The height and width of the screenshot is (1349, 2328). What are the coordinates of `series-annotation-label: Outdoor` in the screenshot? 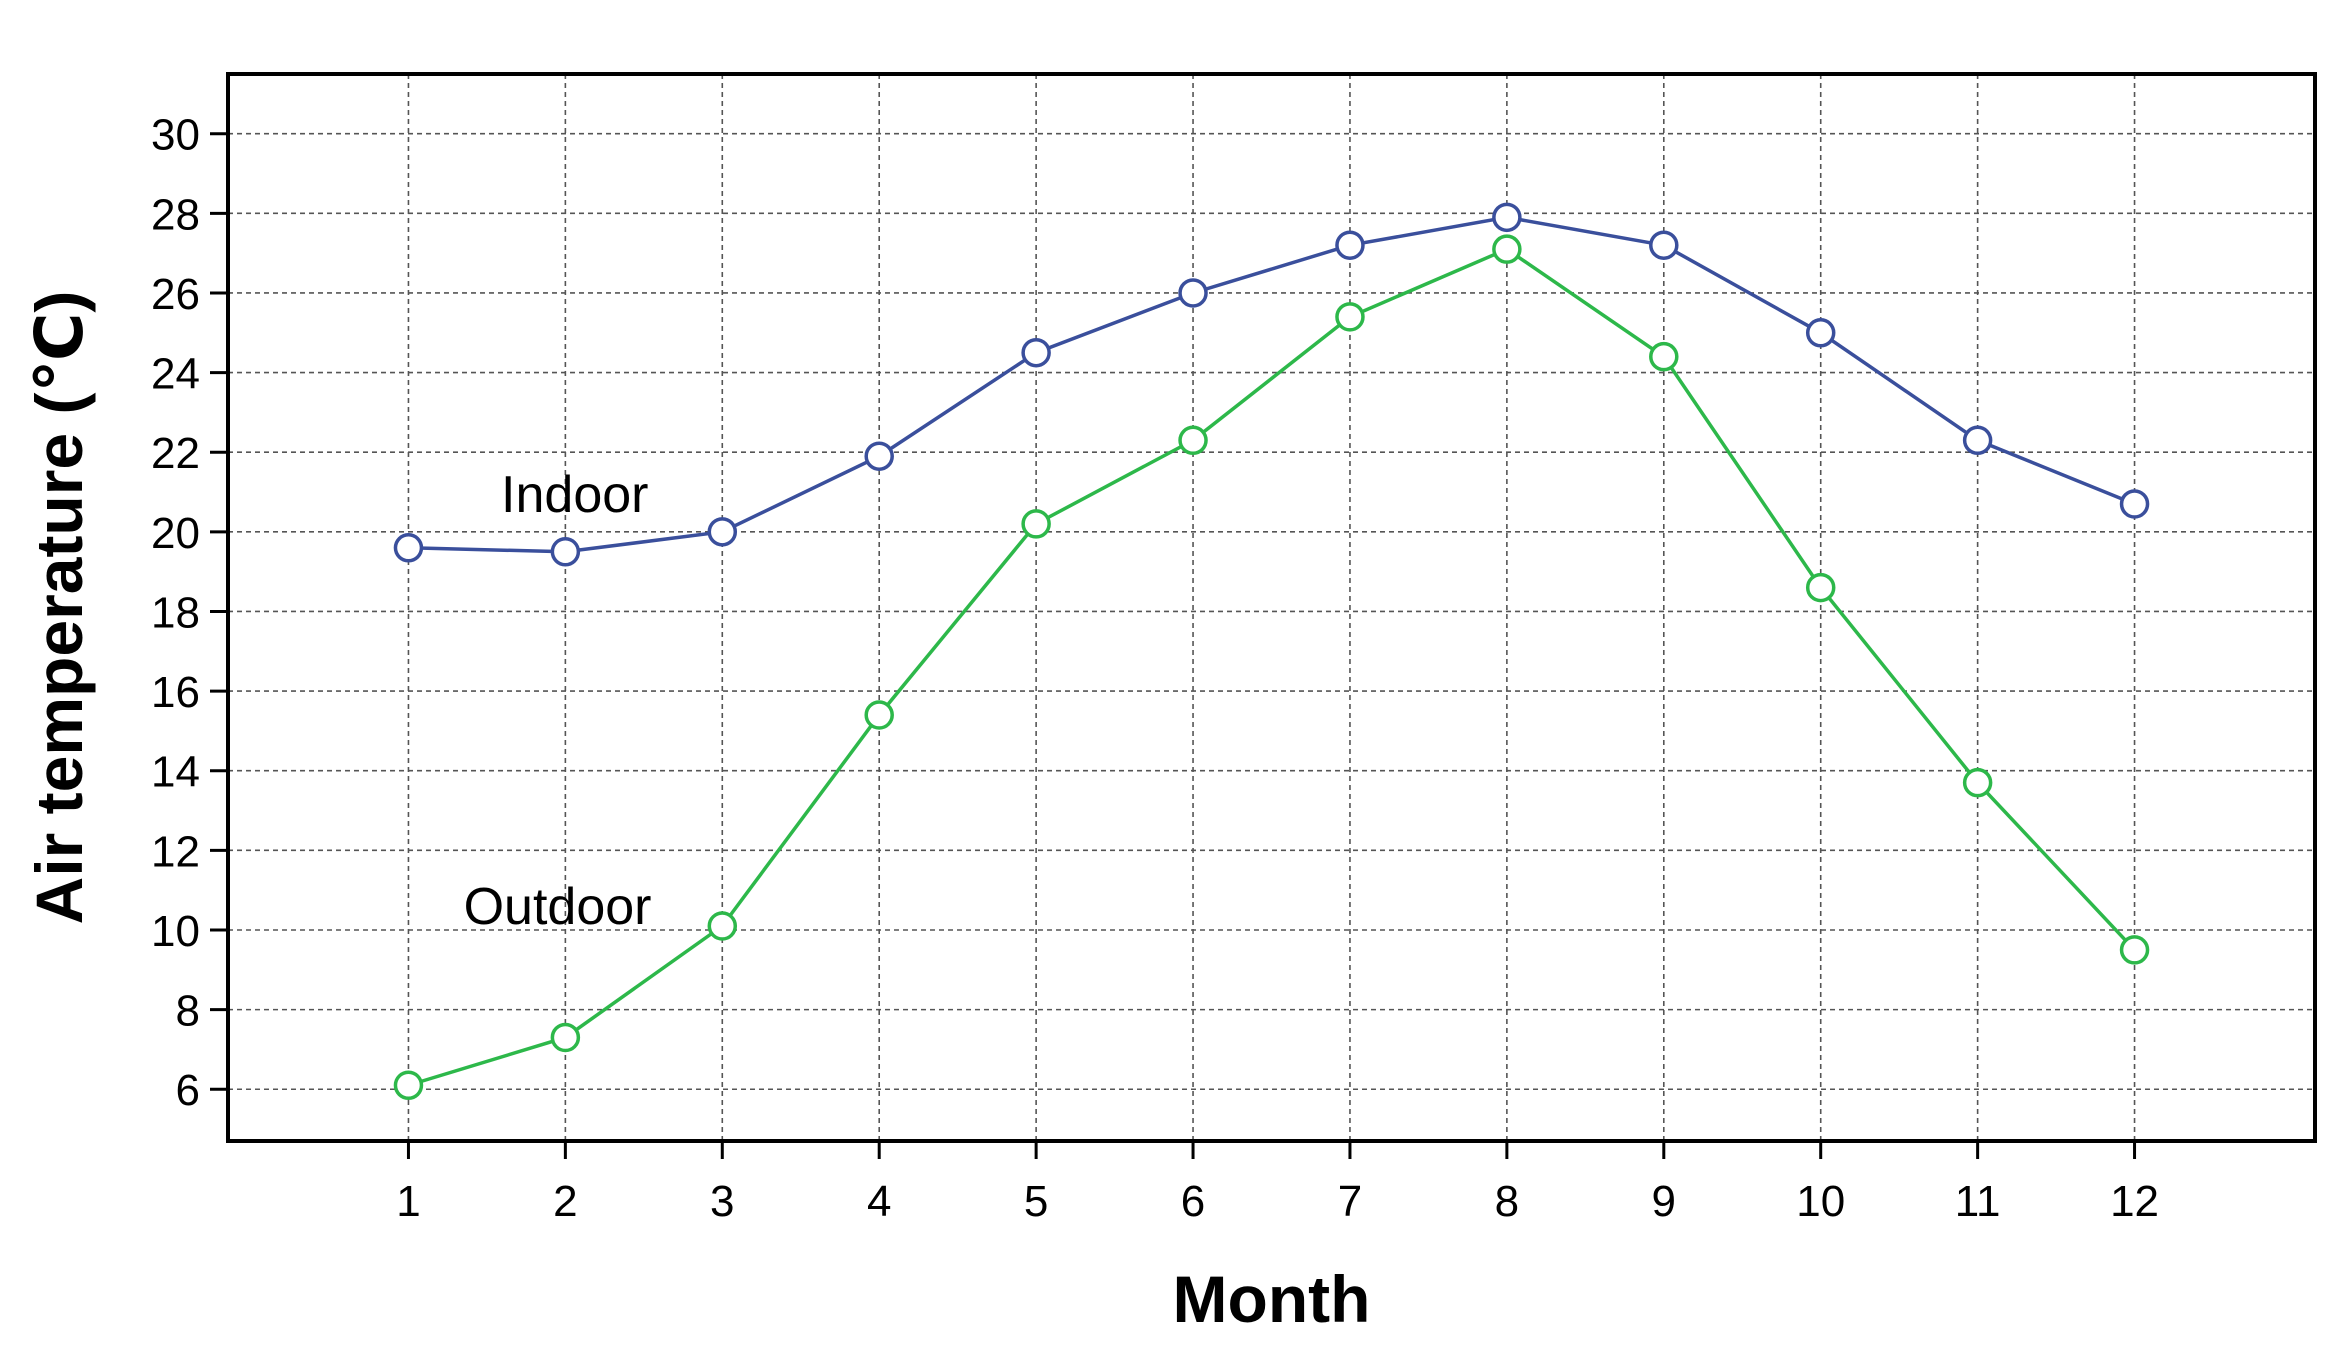 It's located at (558, 907).